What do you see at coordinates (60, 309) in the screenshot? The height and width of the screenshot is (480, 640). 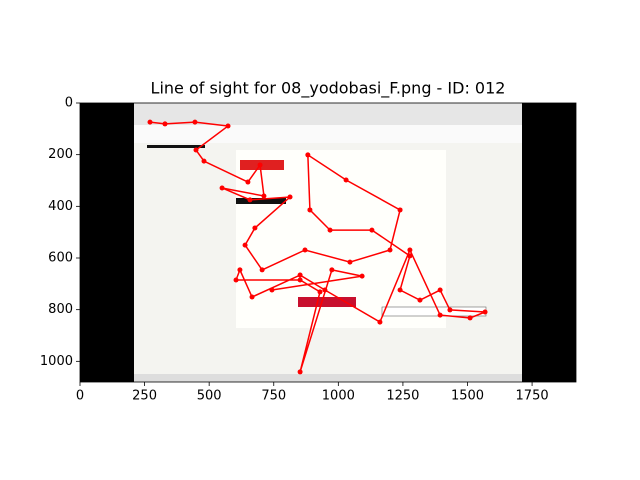 I see `y-tick-label: 800` at bounding box center [60, 309].